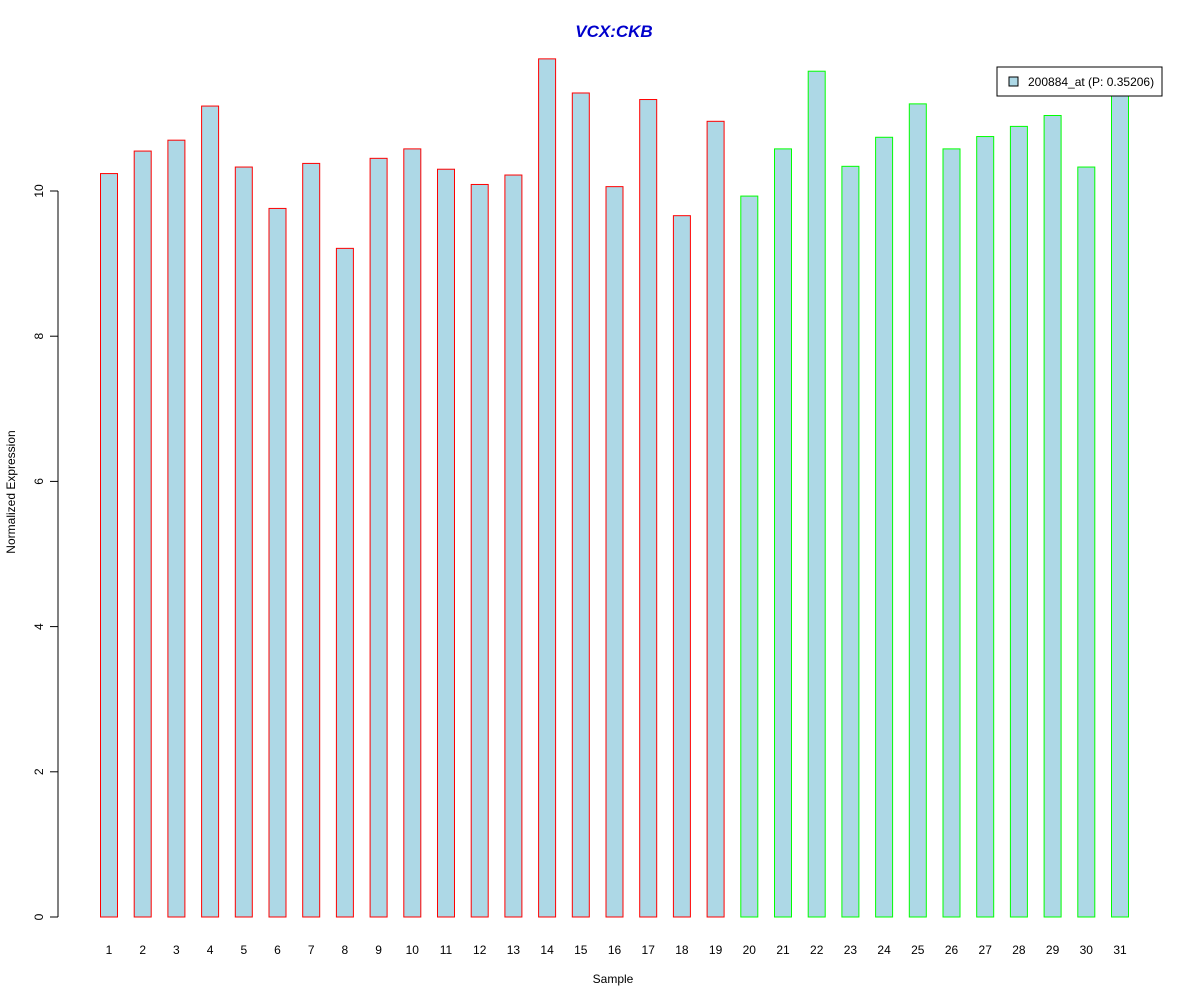  I want to click on y-tick-label: 0, so click(39, 916).